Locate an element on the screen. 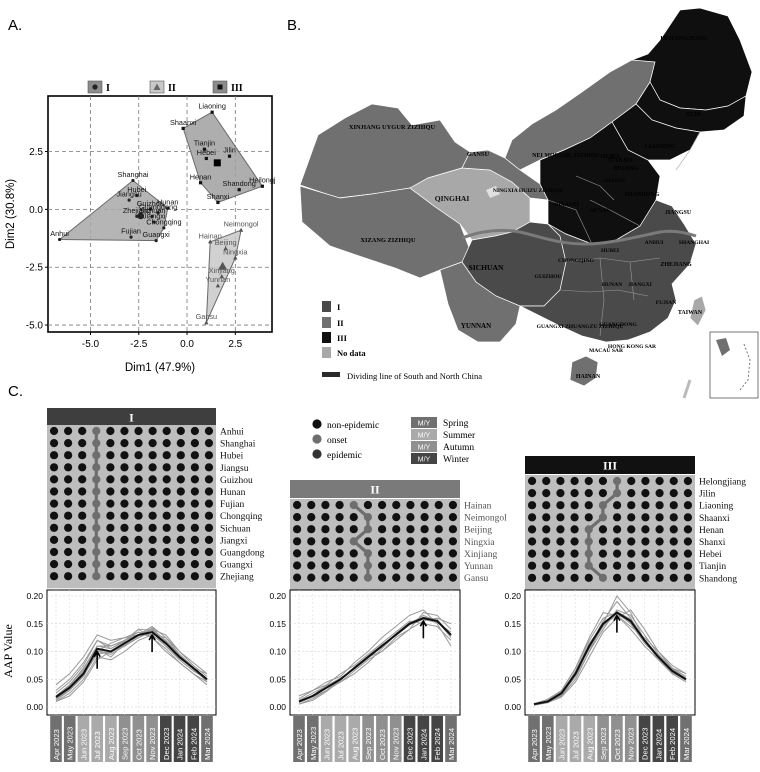  month-label: Aug 2023 is located at coordinates (589, 743).